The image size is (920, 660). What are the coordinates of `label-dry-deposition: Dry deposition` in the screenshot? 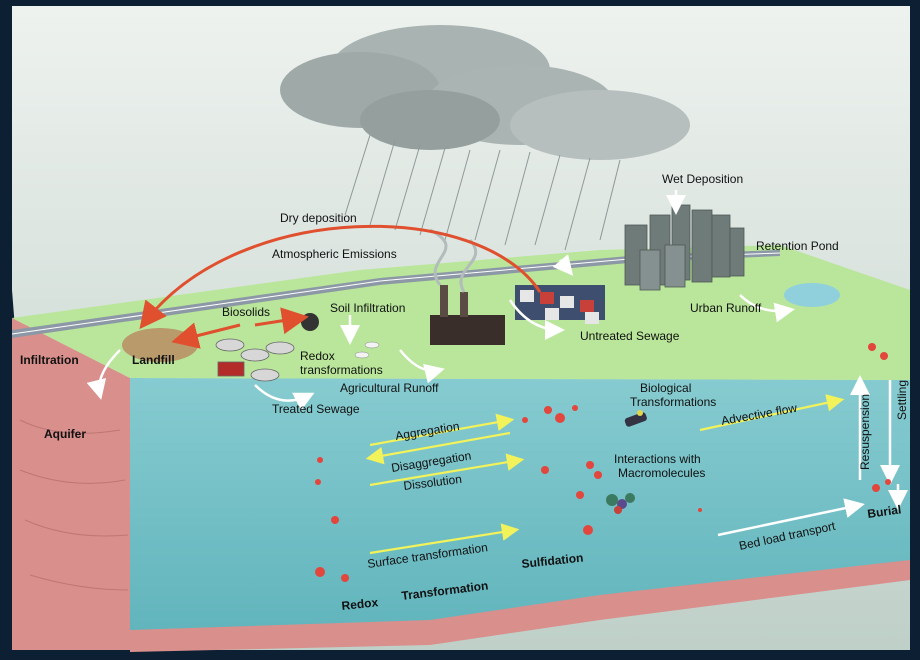 It's located at (318, 218).